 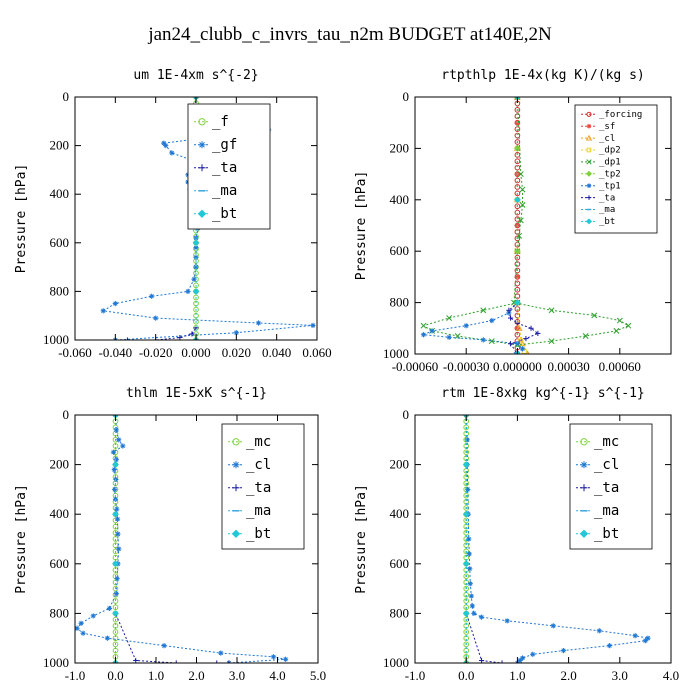 I want to click on series-line-ta, so click(x=172, y=539).